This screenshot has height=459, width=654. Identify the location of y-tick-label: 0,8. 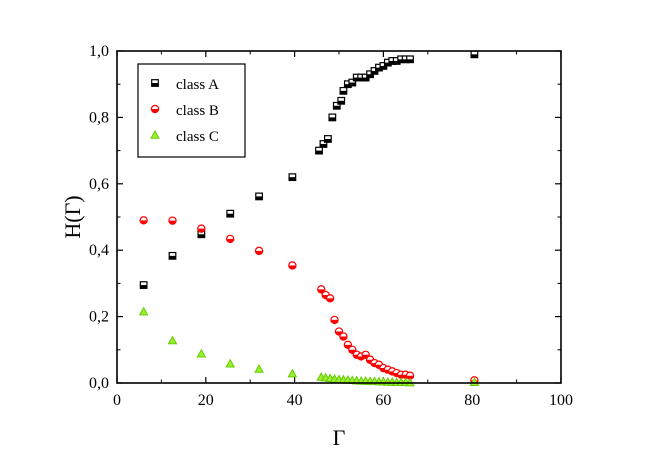
(99, 117).